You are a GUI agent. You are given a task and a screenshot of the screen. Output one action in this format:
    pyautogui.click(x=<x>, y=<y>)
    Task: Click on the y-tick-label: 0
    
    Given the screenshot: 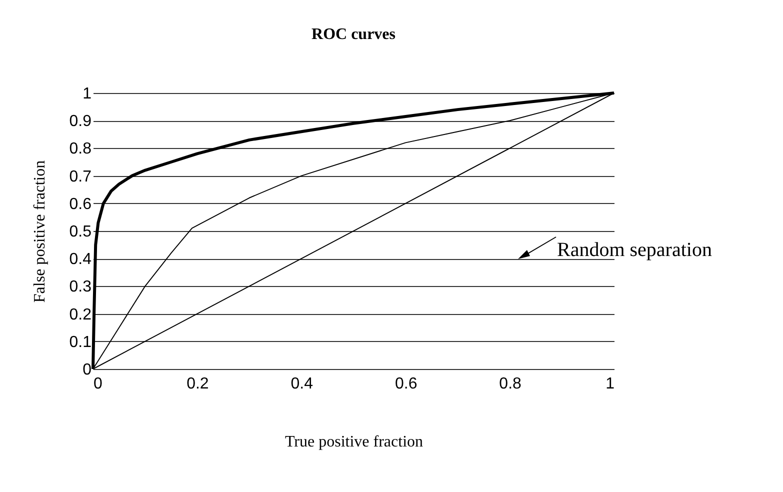 What is the action you would take?
    pyautogui.click(x=87, y=370)
    